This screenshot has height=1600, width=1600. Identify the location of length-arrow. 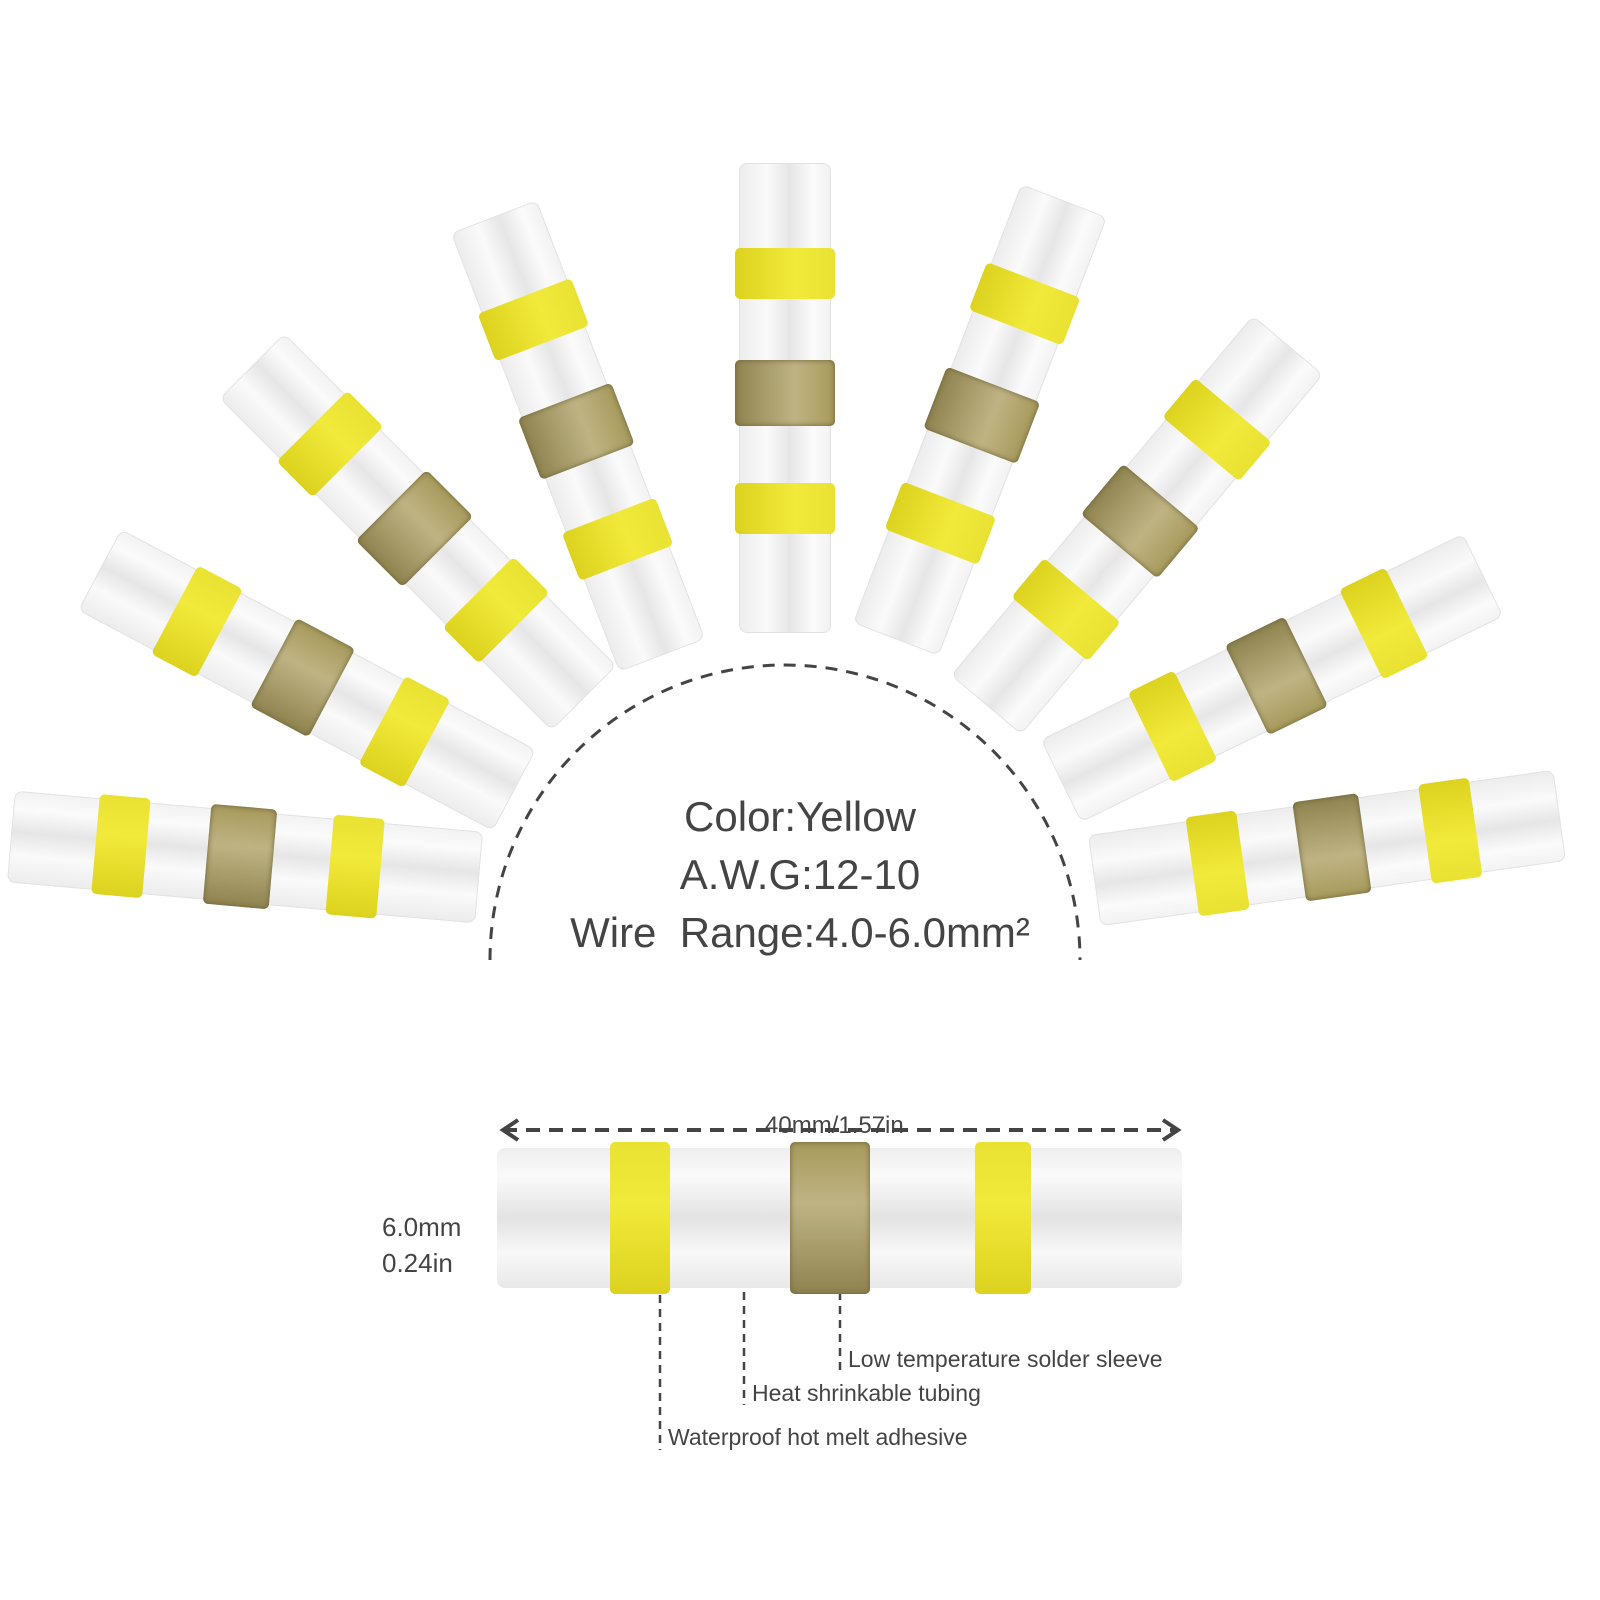
(840, 1130).